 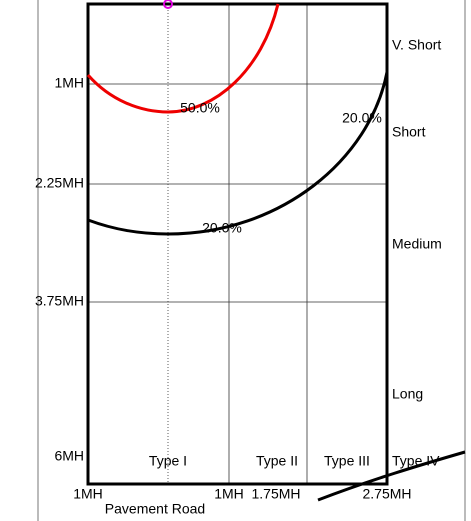 I want to click on right-label: Type IV, so click(x=416, y=461).